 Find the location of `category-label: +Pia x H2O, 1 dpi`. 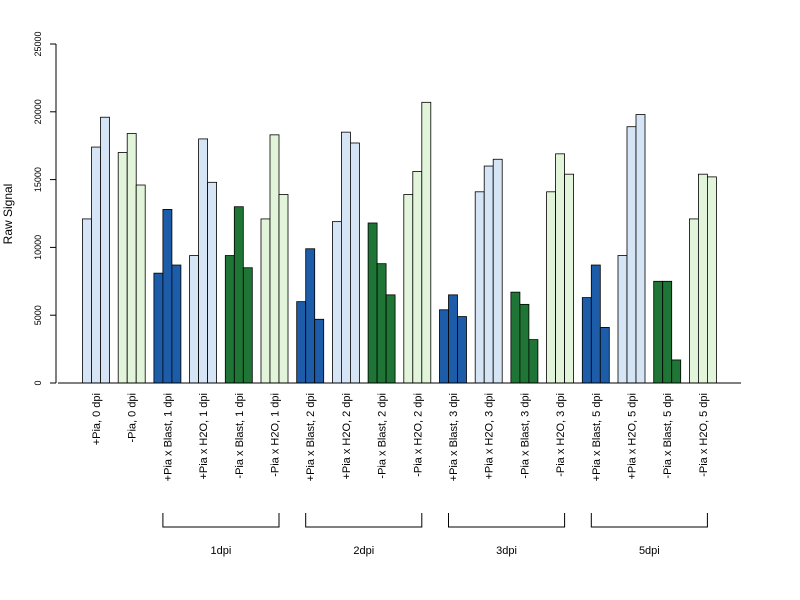

category-label: +Pia x H2O, 1 dpi is located at coordinates (204, 436).